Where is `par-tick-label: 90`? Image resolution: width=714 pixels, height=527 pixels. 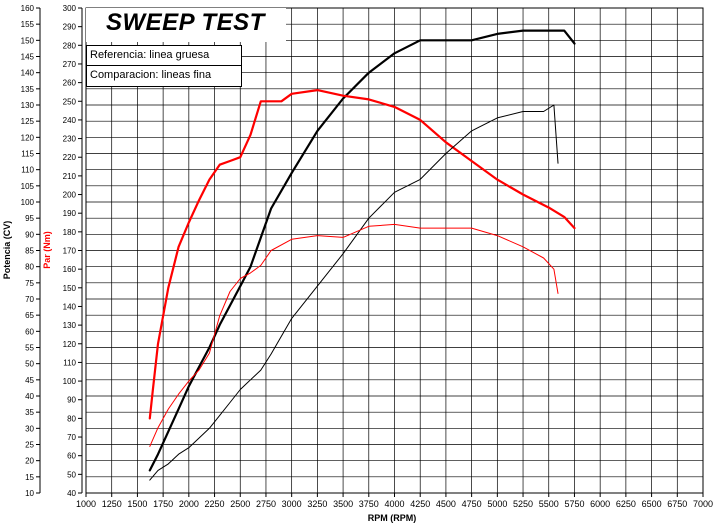
par-tick-label: 90 is located at coordinates (71, 400).